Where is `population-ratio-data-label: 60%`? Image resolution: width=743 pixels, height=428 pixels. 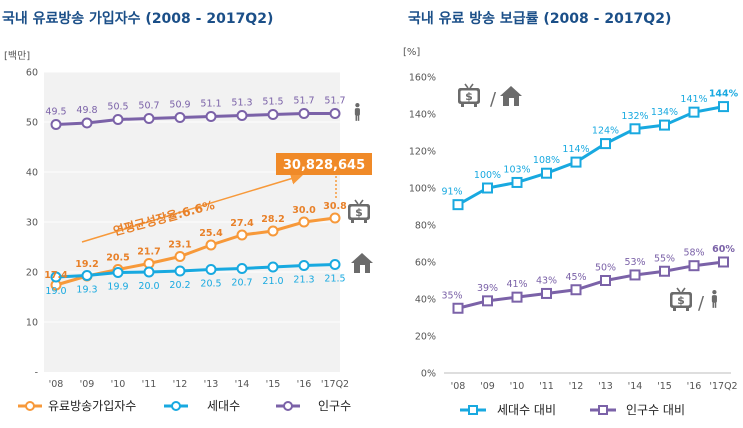
population-ratio-data-label: 60% is located at coordinates (723, 249).